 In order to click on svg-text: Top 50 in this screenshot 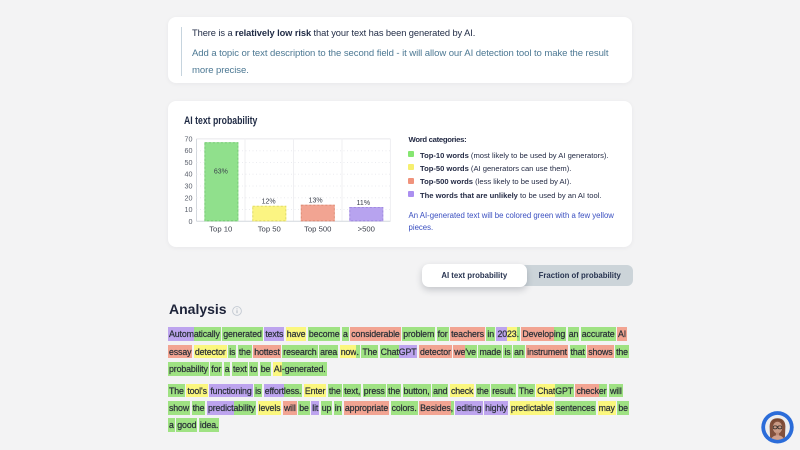, I will do `click(269, 228)`.